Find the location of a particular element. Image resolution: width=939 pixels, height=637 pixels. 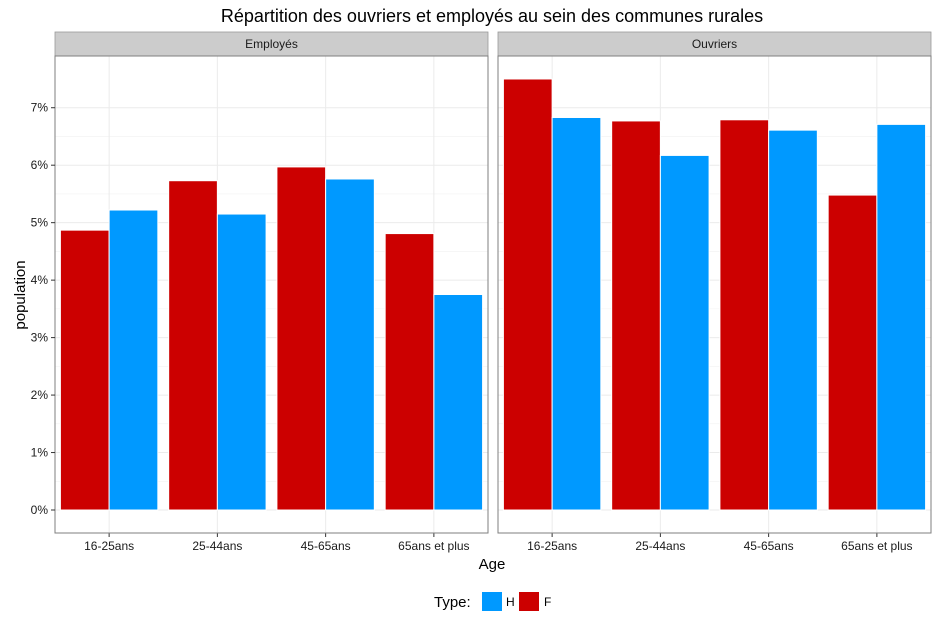

legend-label-h: H is located at coordinates (510, 602).